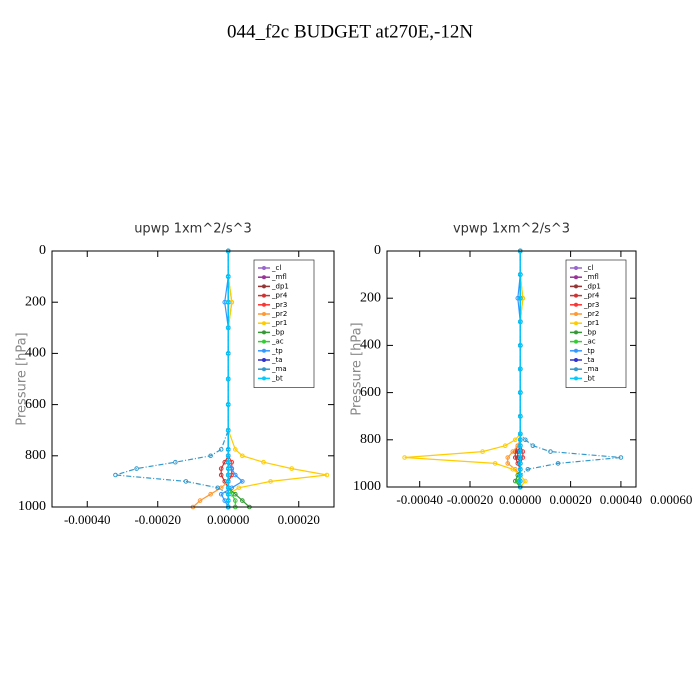  I want to click on plot-frame, so click(193, 379).